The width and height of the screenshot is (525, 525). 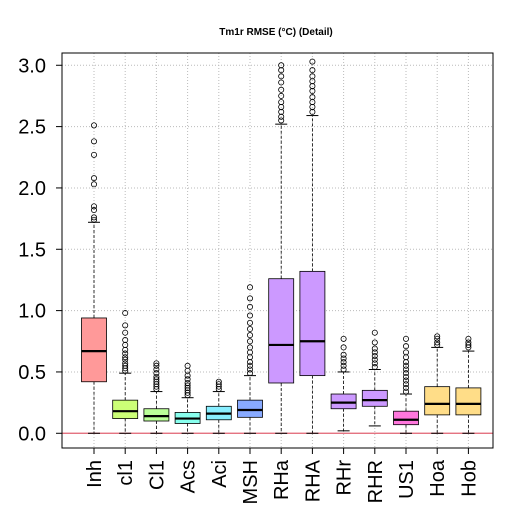 I want to click on x-tick-label: RHr, so click(x=345, y=478).